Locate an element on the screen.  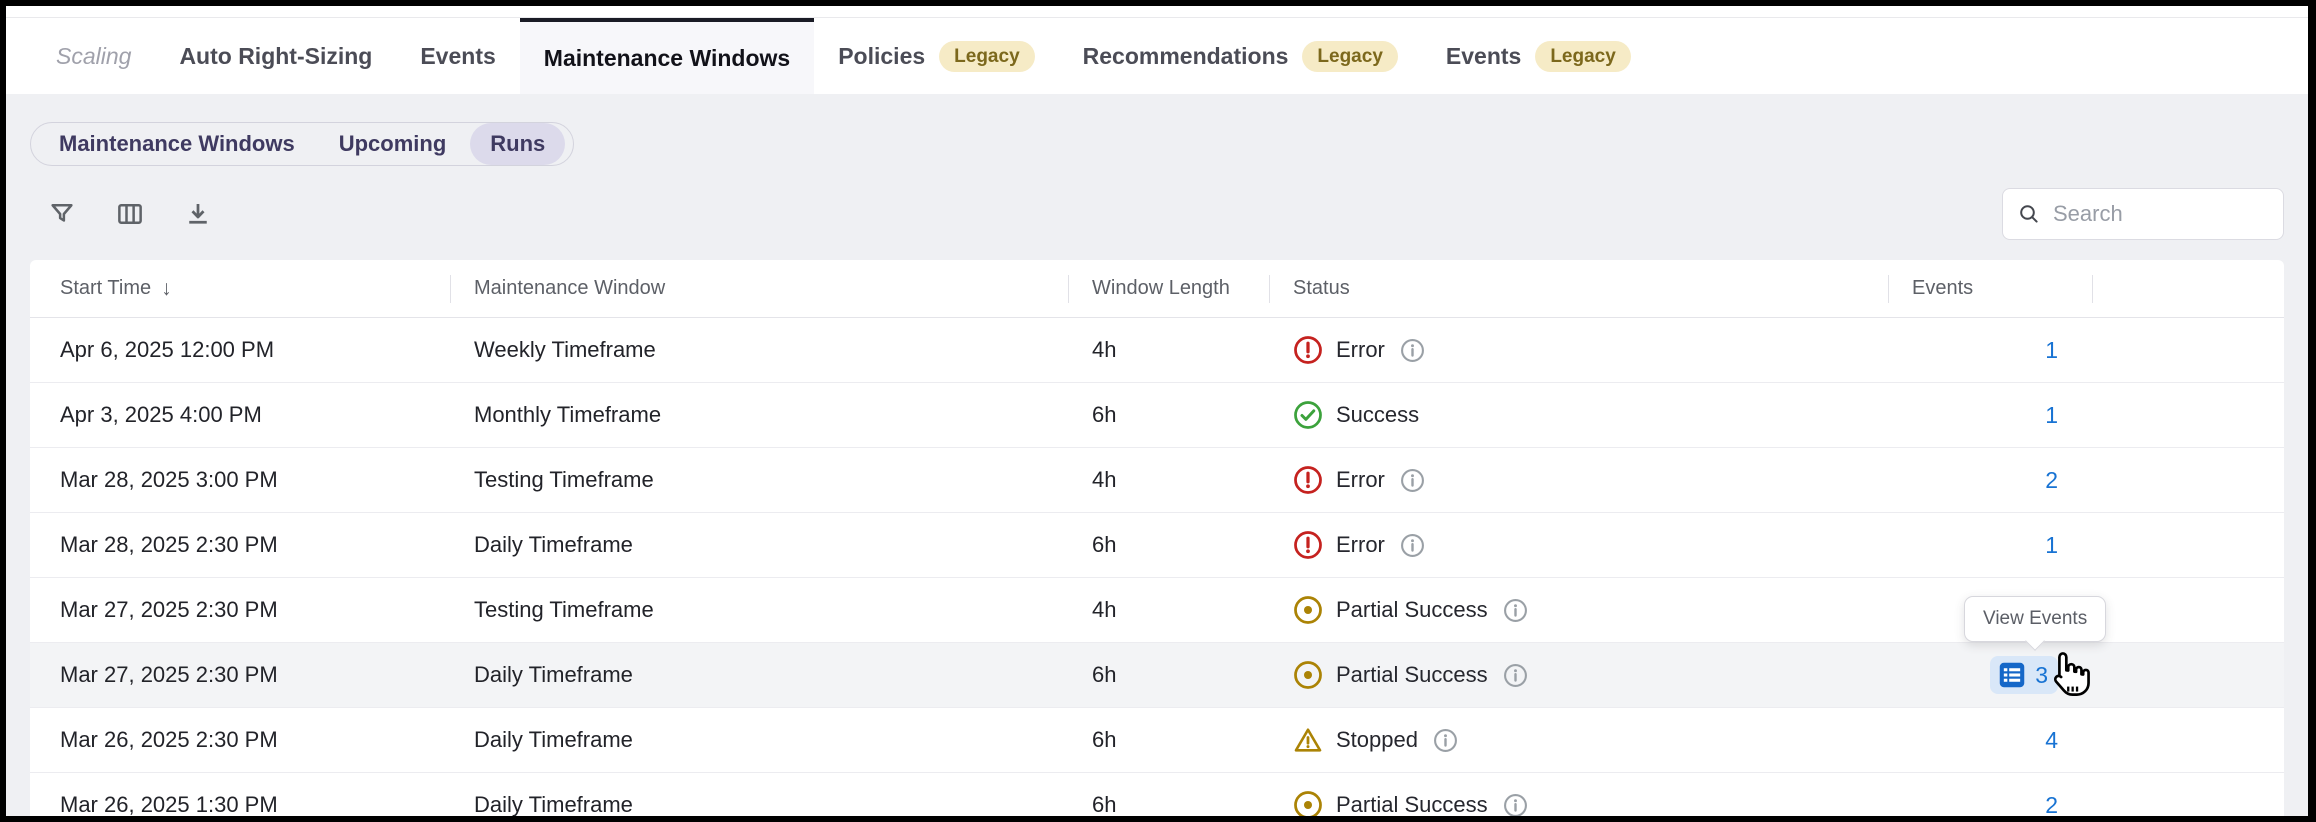
tab-scaling: Scaling is located at coordinates (93, 56).